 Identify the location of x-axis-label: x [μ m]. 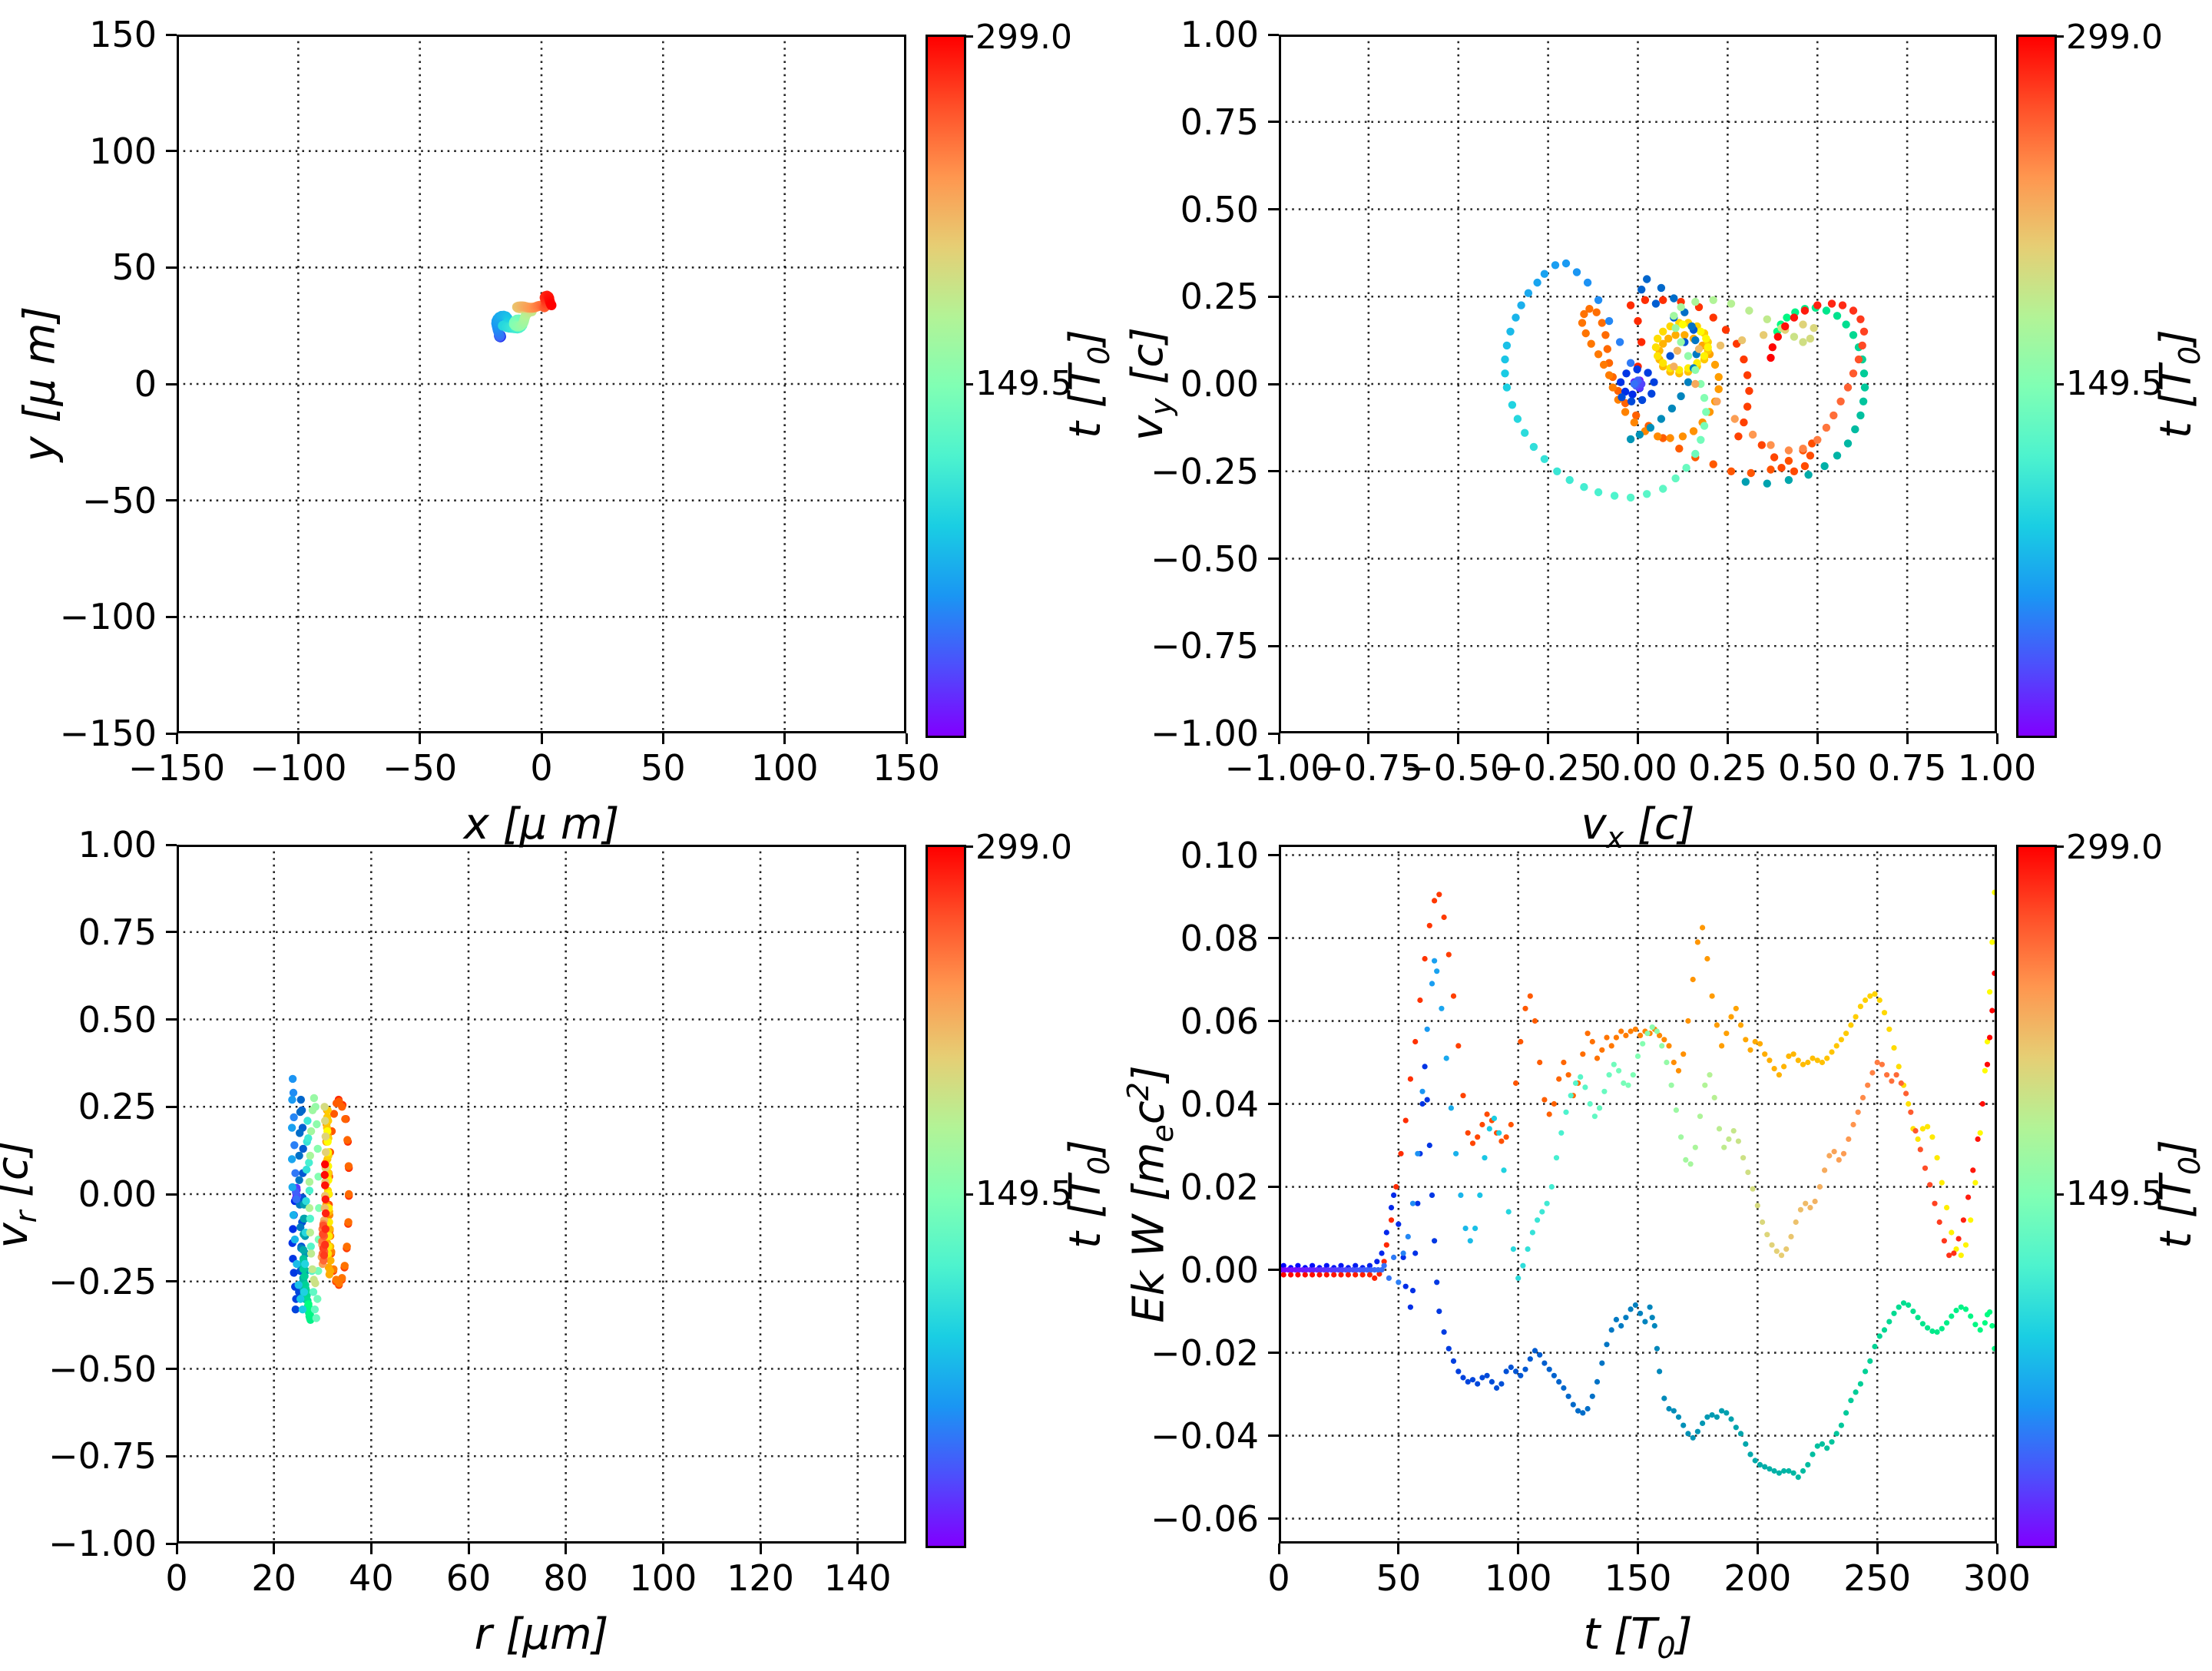
(542, 824).